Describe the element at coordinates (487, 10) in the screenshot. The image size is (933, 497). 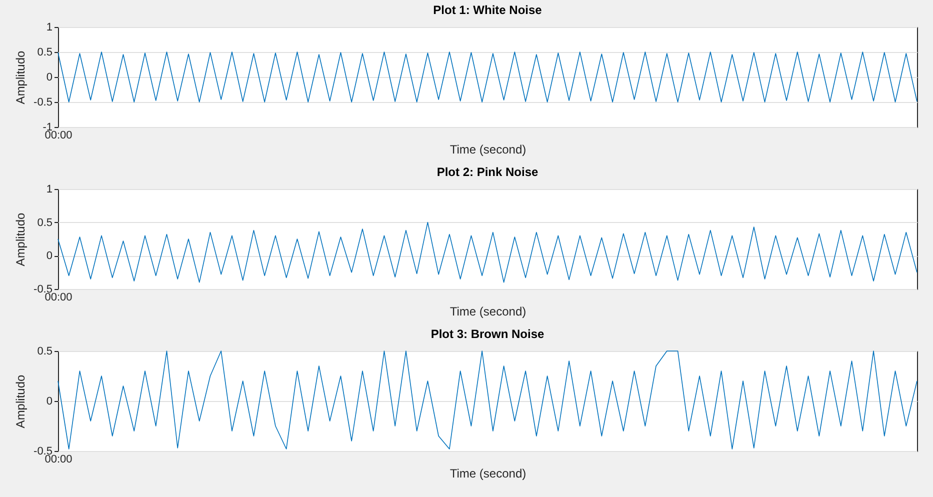
I see `chart-title: Plot 1: White Noise` at that location.